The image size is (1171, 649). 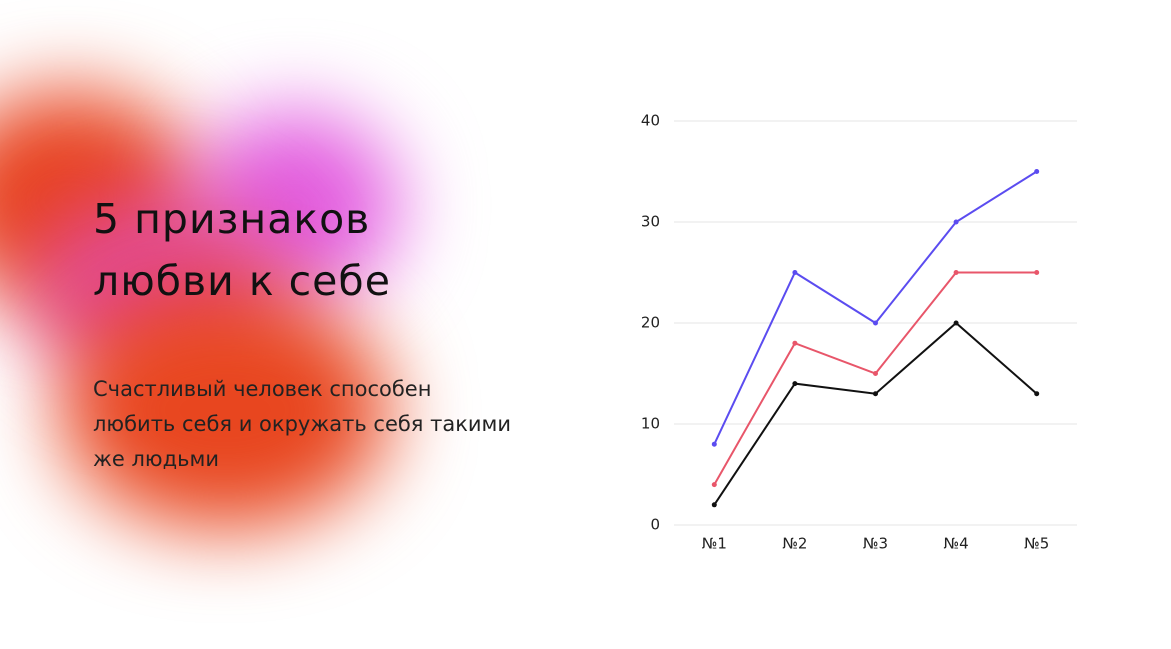 What do you see at coordinates (956, 544) in the screenshot?
I see `x-tick-label: №4` at bounding box center [956, 544].